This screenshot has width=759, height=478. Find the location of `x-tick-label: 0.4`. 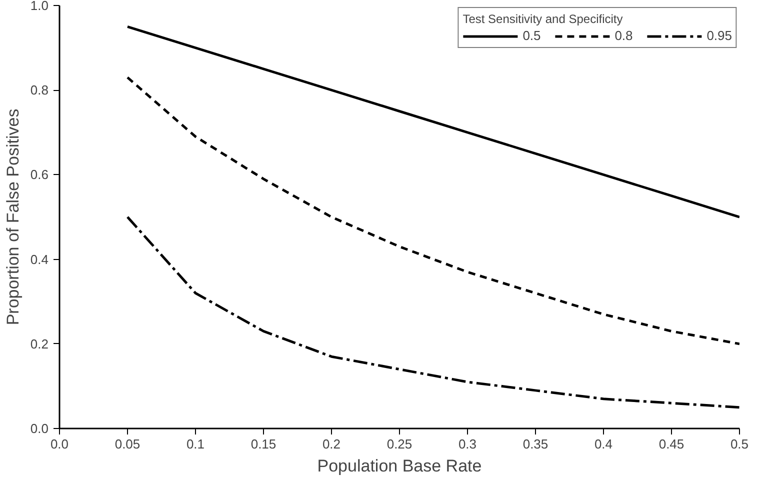

x-tick-label: 0.4 is located at coordinates (603, 444).